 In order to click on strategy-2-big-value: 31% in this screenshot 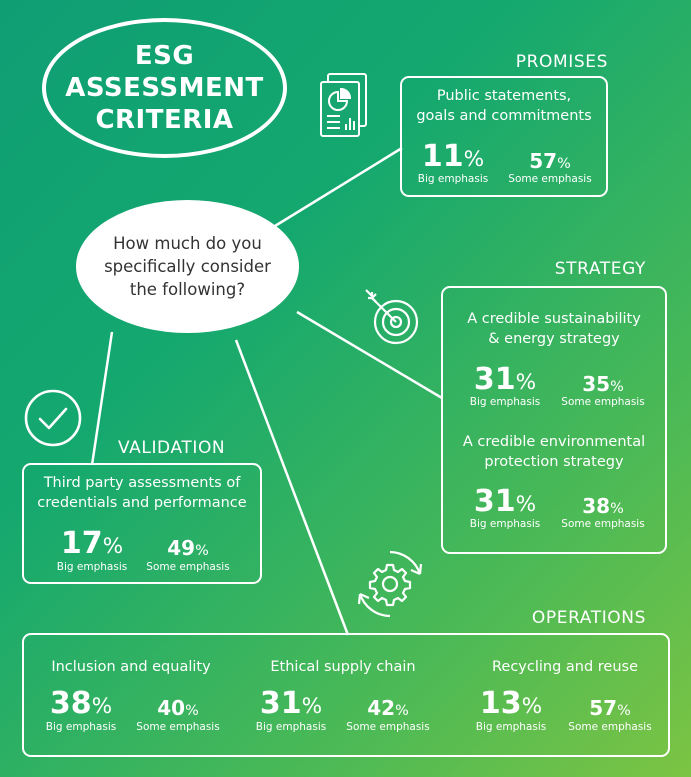, I will do `click(505, 501)`.